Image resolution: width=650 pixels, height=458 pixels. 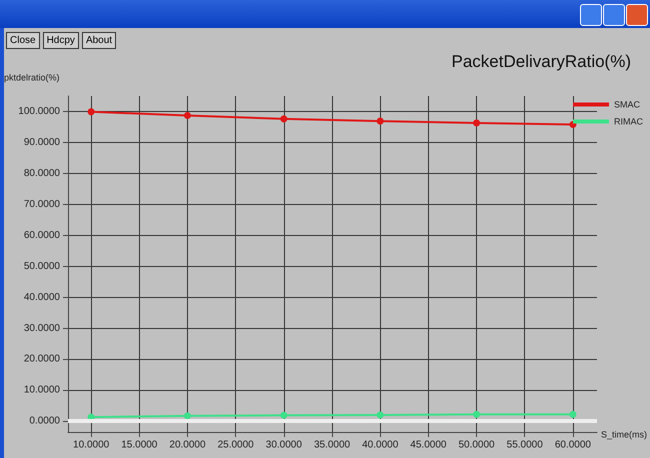 I want to click on x-tick-label: 25.0000, so click(x=236, y=445).